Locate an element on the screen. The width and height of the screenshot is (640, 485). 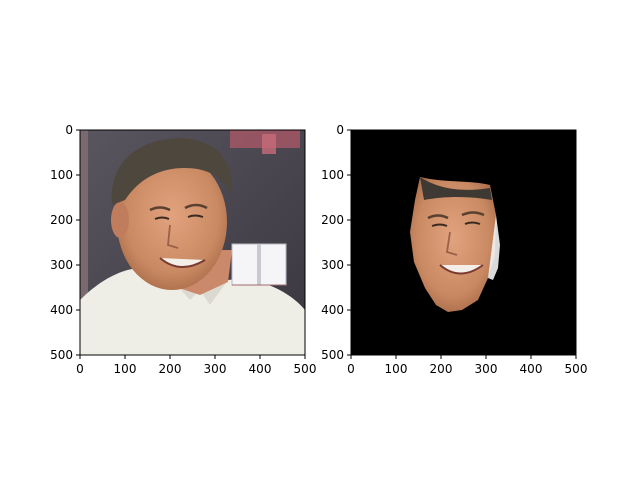
left-x-tick-label: 500 is located at coordinates (305, 369).